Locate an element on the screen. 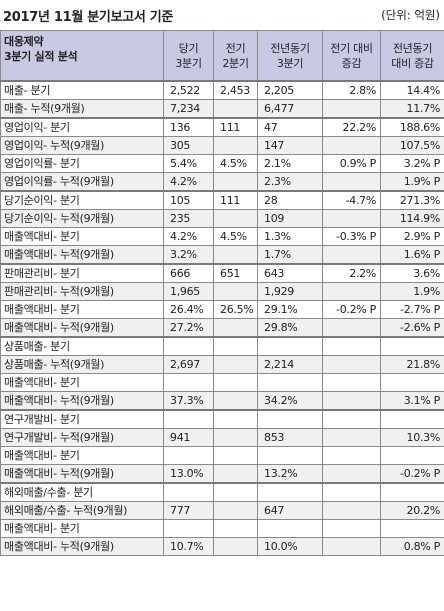  yoy-change-value: 11.7% is located at coordinates (412, 109).